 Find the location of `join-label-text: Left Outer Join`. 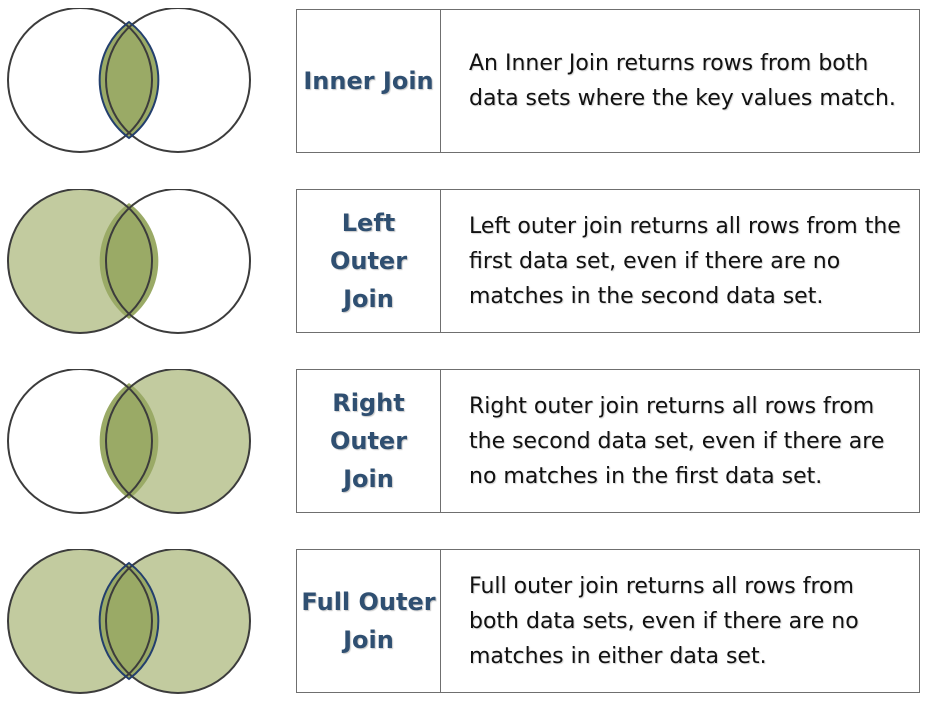

join-label-text: Left Outer Join is located at coordinates (368, 261).